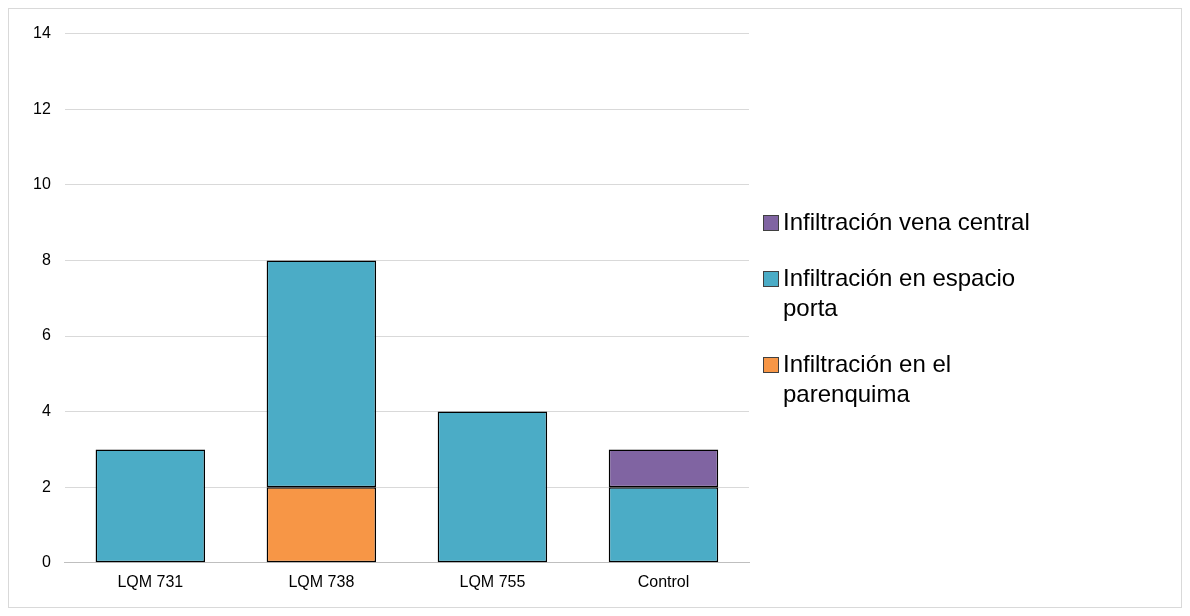 This screenshot has height=616, width=1190. I want to click on y-tick-label: 10, so click(42, 184).